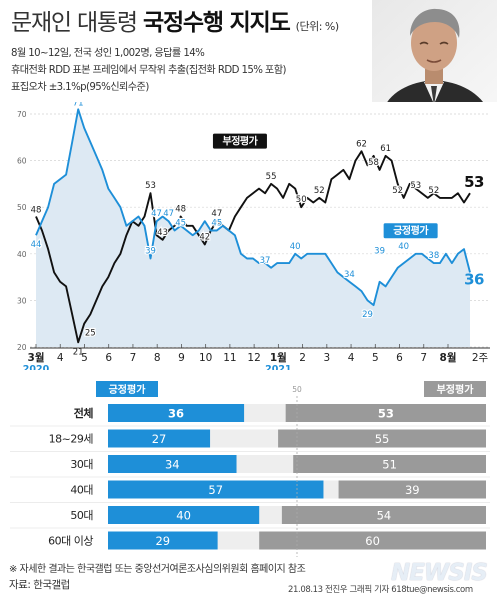 This screenshot has width=497, height=602. I want to click on bar-positive-value: 29, so click(162, 541).